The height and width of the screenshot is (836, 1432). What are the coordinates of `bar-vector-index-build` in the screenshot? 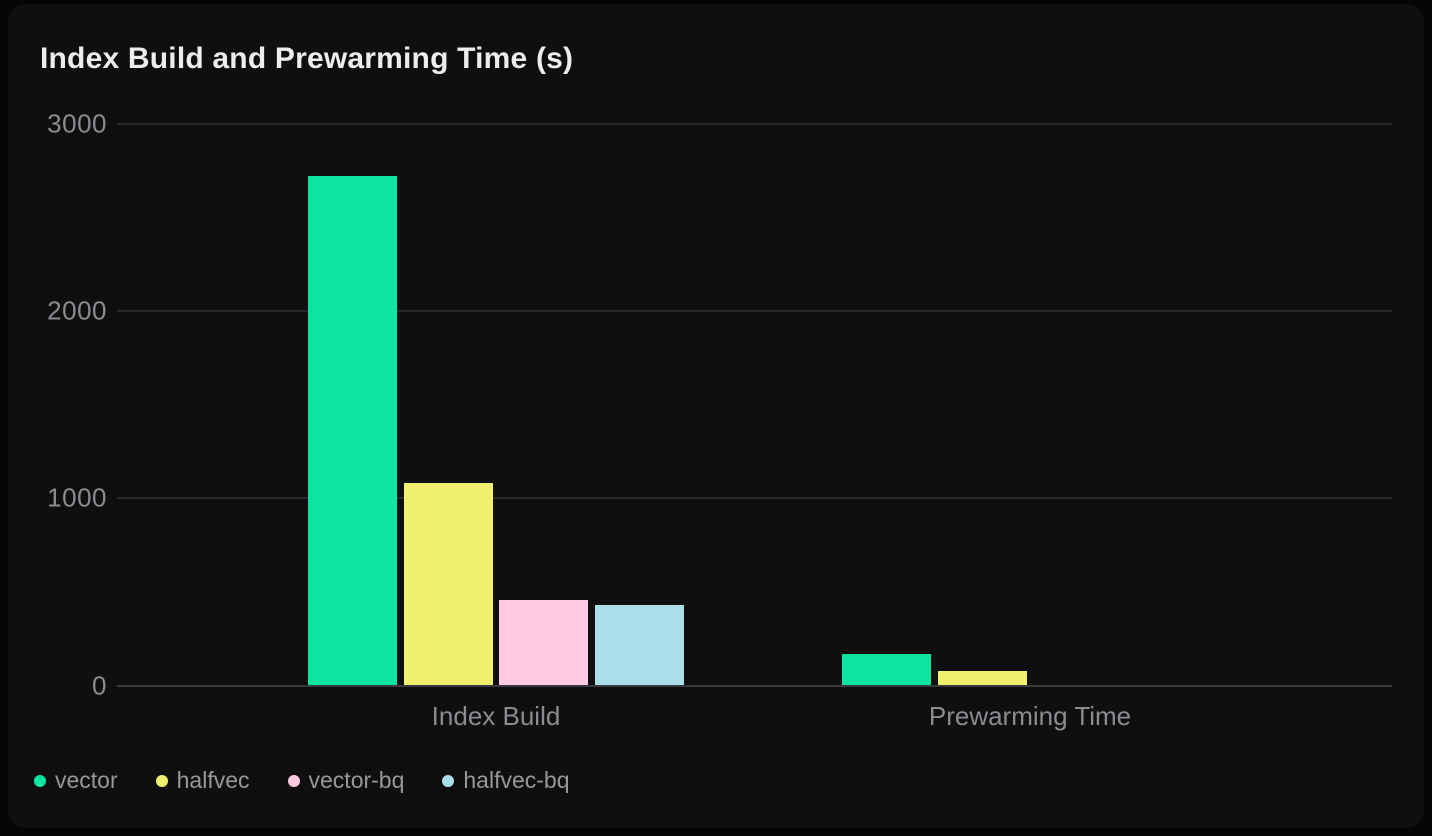 It's located at (353, 431).